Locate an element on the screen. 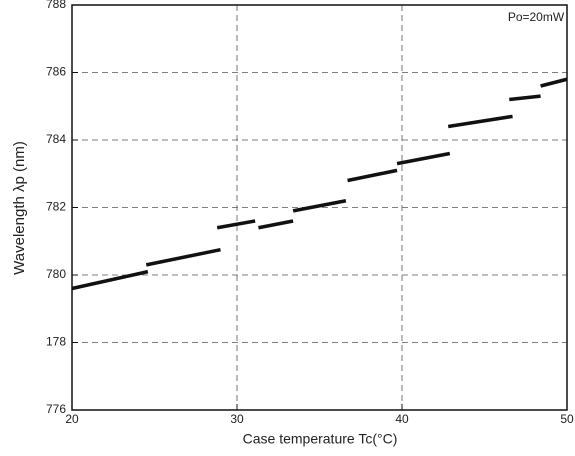 The image size is (575, 456). annotation: Po=20mW is located at coordinates (536, 17).